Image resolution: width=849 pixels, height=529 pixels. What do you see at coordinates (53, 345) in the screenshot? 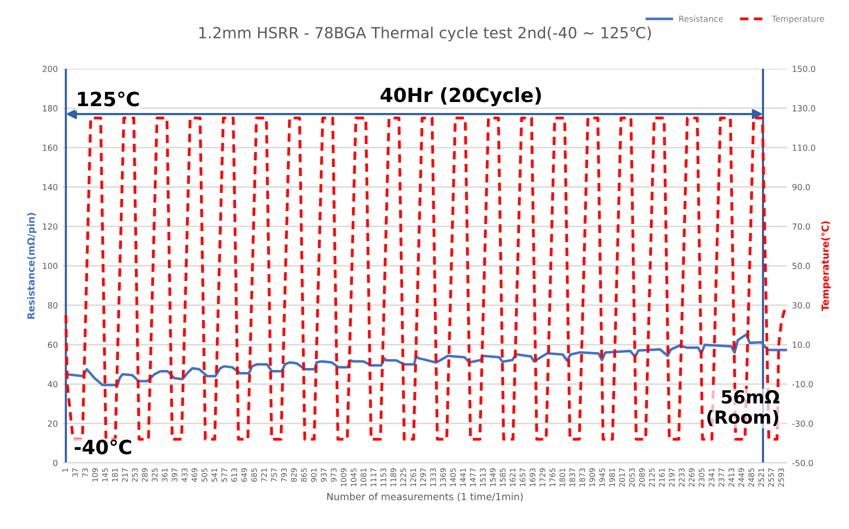
I see `y-tick-label: 60` at bounding box center [53, 345].